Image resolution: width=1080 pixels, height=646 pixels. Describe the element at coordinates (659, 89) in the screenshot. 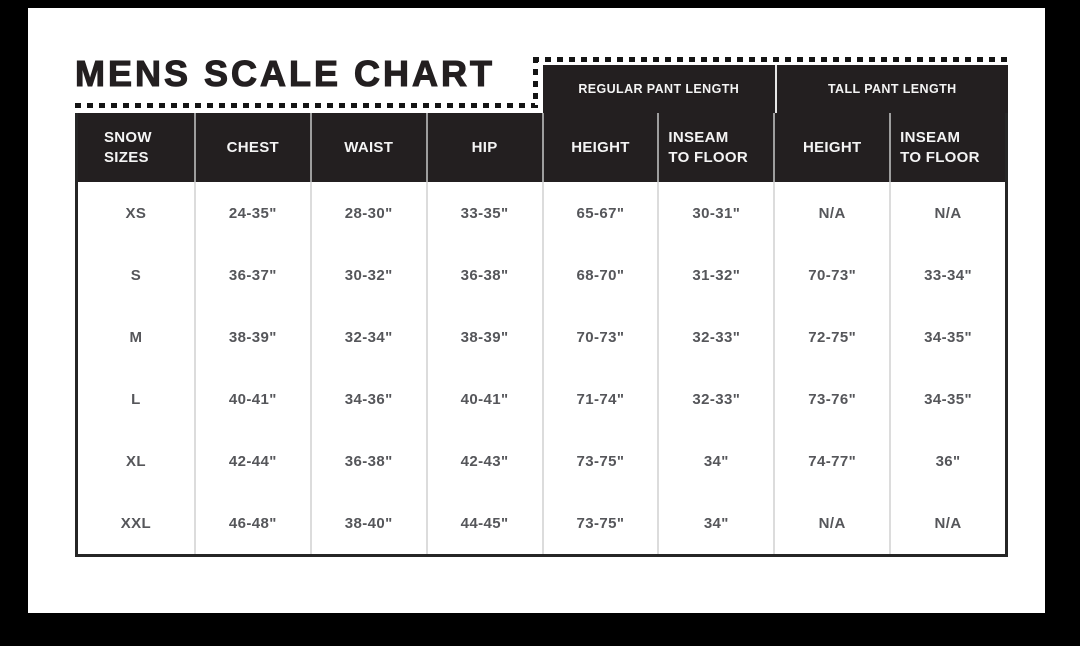

I see `regular-pant-length-header: REGULAR PANT LENGTH` at that location.